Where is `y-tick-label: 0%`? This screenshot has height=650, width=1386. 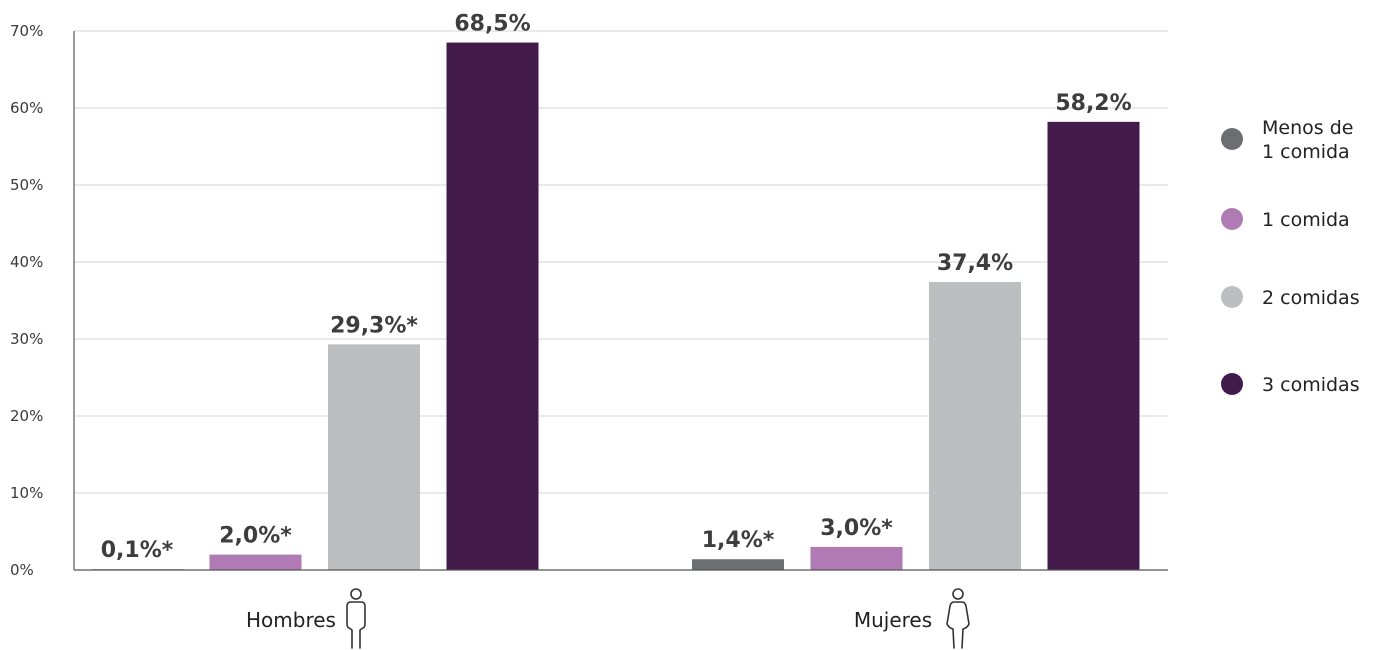
y-tick-label: 0% is located at coordinates (22, 570).